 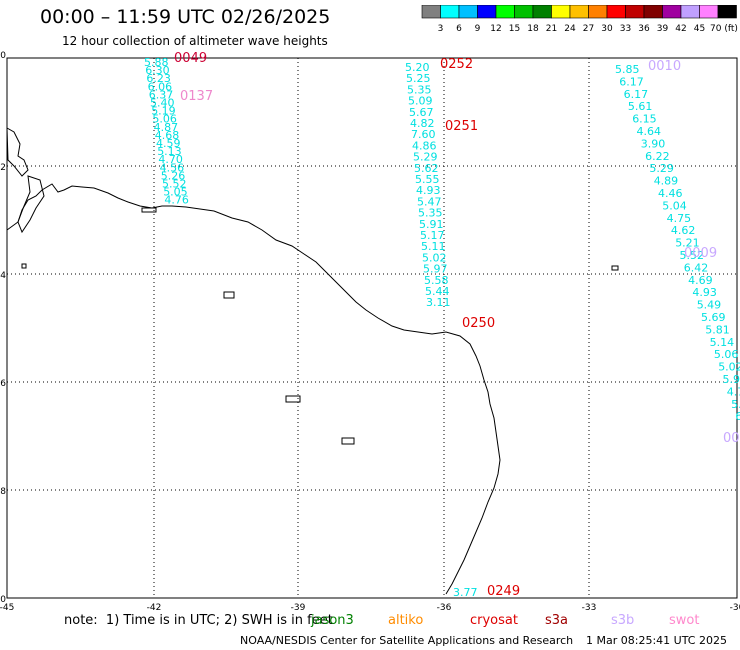 What do you see at coordinates (444, 607) in the screenshot?
I see `x-tick-label: -36` at bounding box center [444, 607].